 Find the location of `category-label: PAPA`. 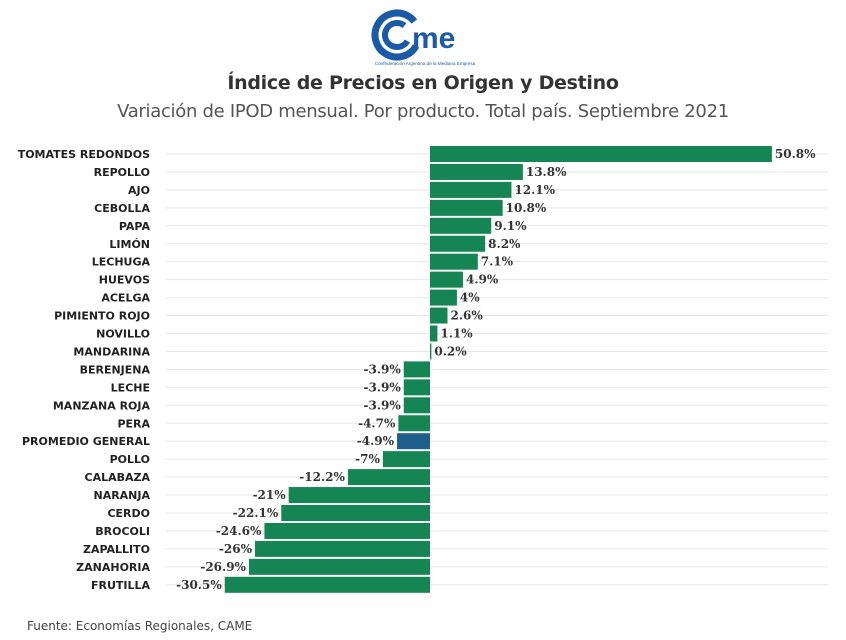

category-label: PAPA is located at coordinates (135, 226).